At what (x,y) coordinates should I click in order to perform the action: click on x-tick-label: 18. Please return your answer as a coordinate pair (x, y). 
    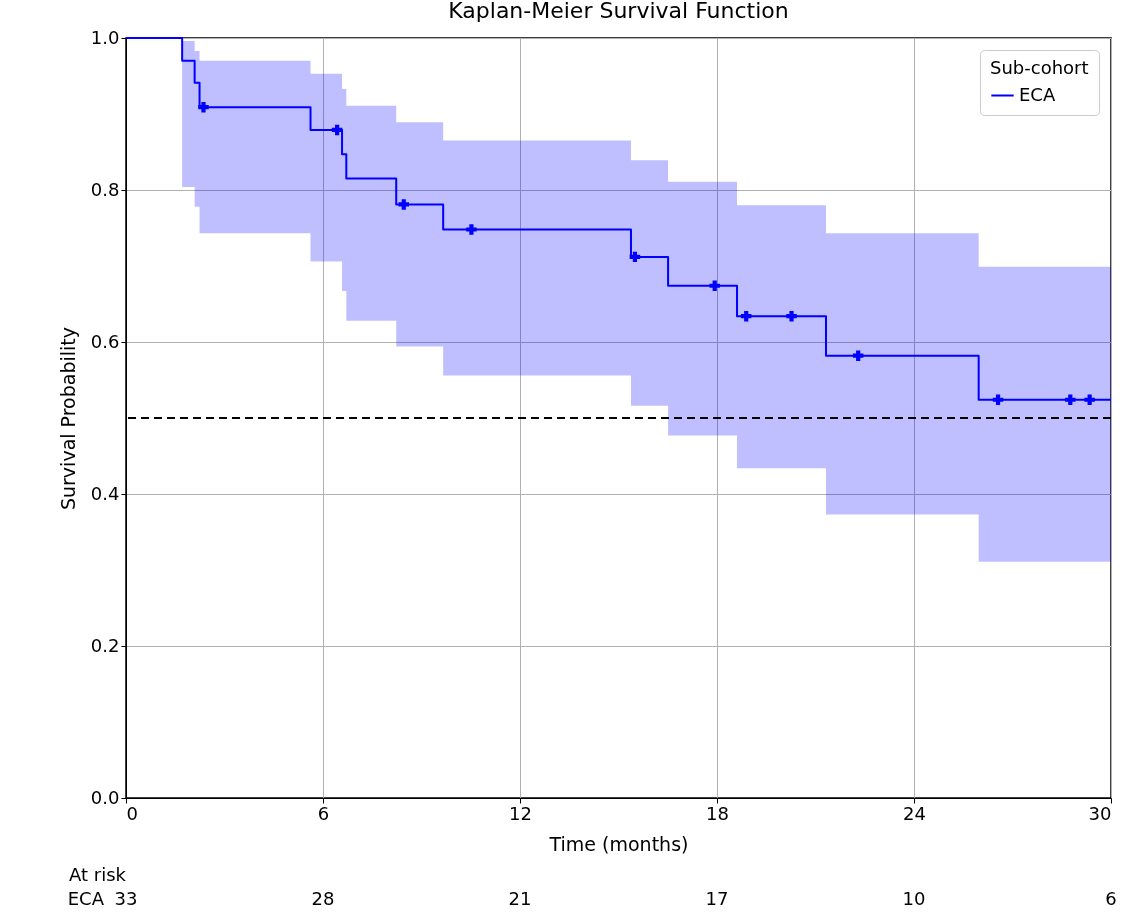
    Looking at the image, I should click on (717, 813).